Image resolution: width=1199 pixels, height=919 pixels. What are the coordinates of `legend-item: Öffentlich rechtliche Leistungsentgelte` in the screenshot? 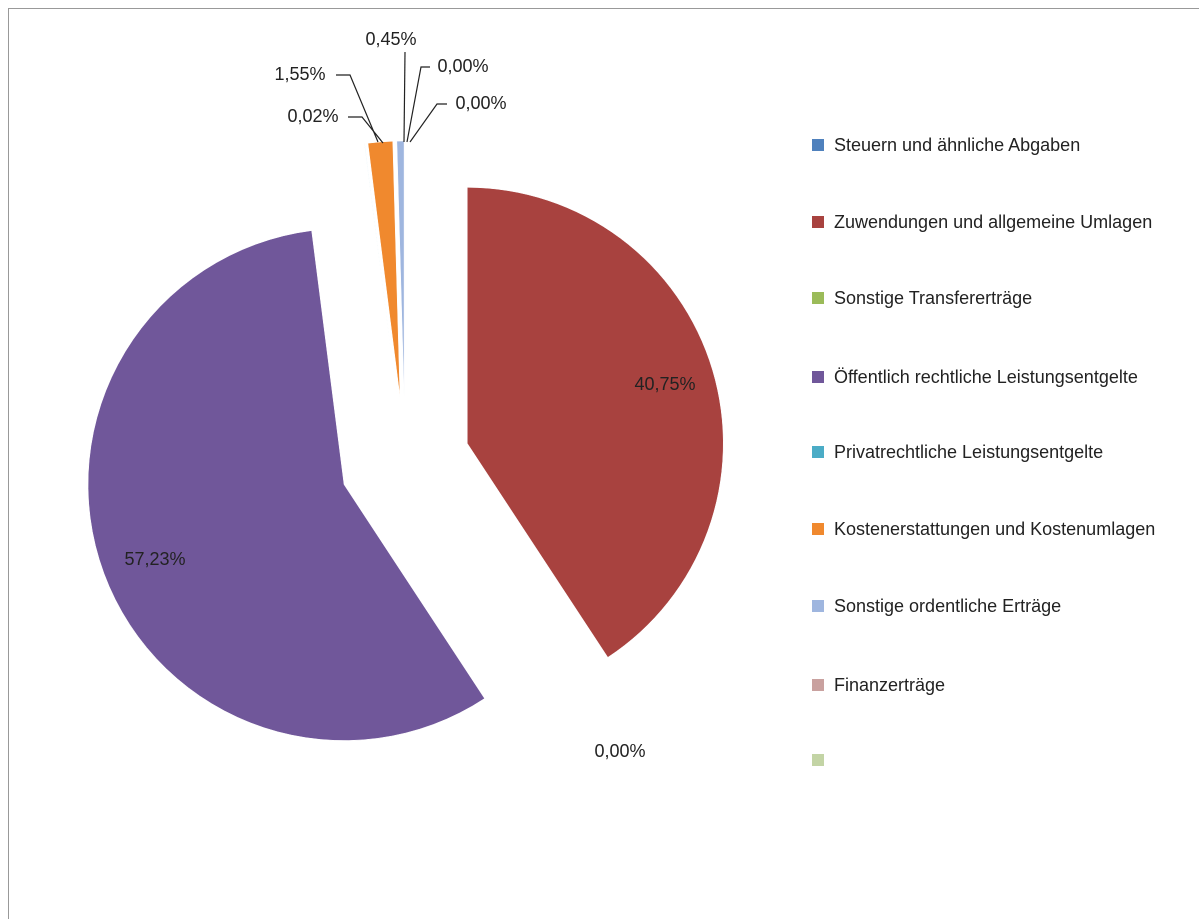 It's located at (997, 377).